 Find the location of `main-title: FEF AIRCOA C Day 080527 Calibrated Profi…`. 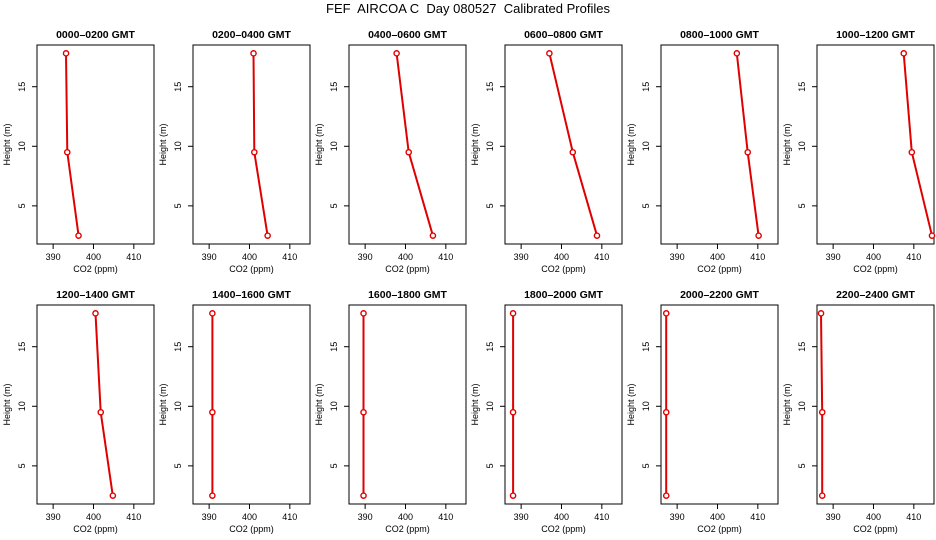

main-title: FEF AIRCOA C Day 080527 Calibrated Profi… is located at coordinates (468, 8).